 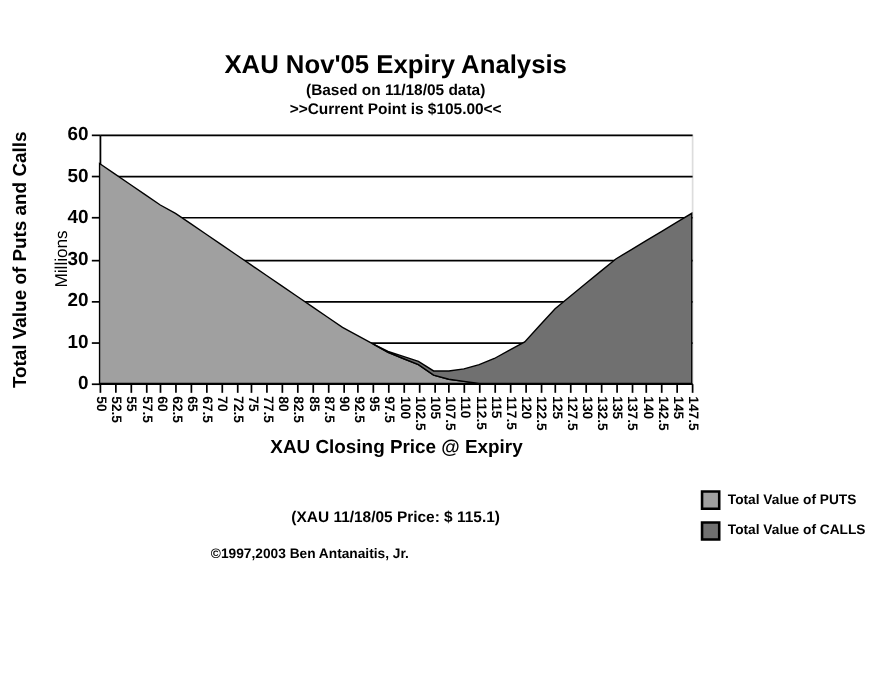 I want to click on y-tick-label: 50, so click(x=78, y=176).